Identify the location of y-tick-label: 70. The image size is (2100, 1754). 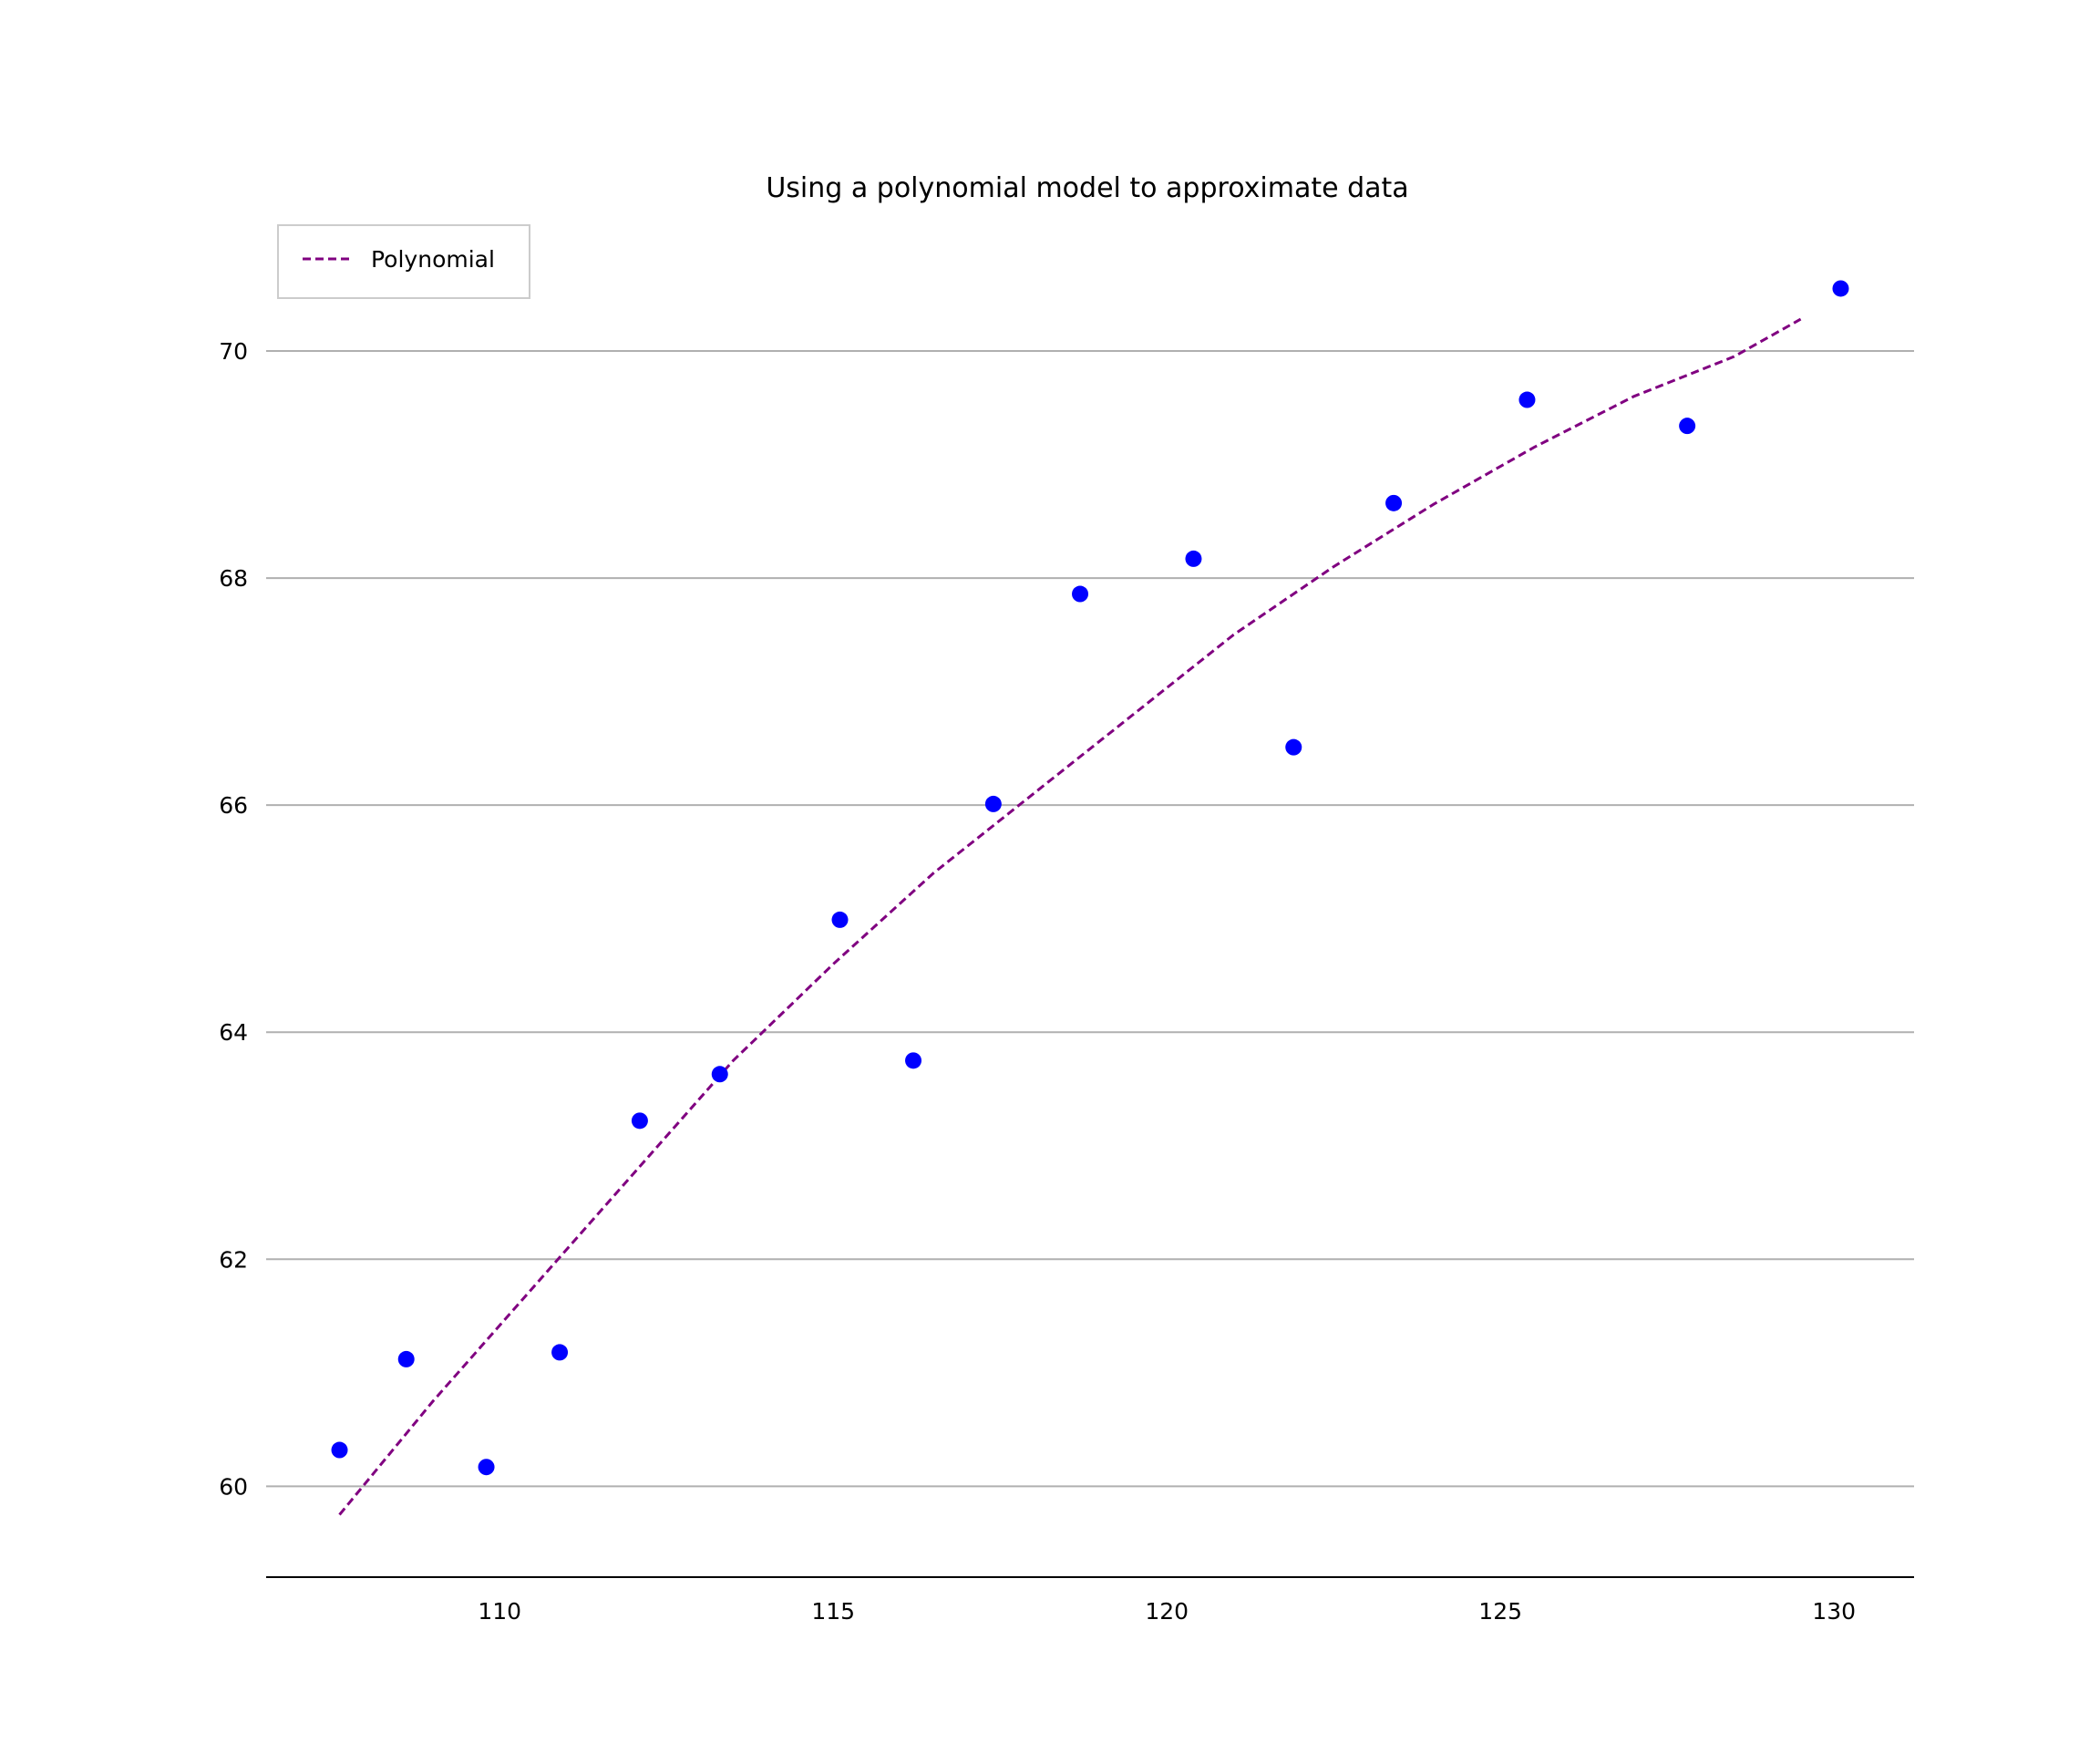
(233, 351).